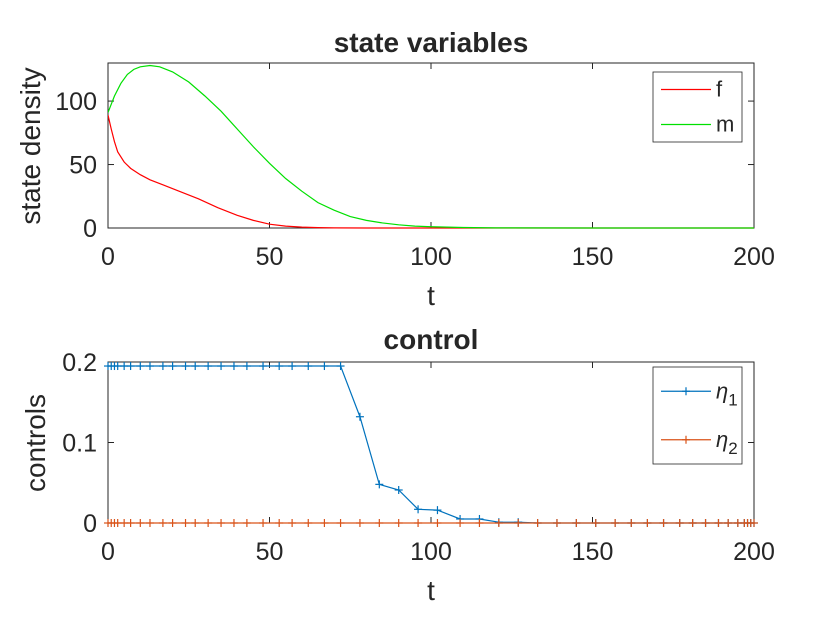 This screenshot has height=623, width=830. Describe the element at coordinates (79, 363) in the screenshot. I see `control-y-tick-label: 0.2` at that location.